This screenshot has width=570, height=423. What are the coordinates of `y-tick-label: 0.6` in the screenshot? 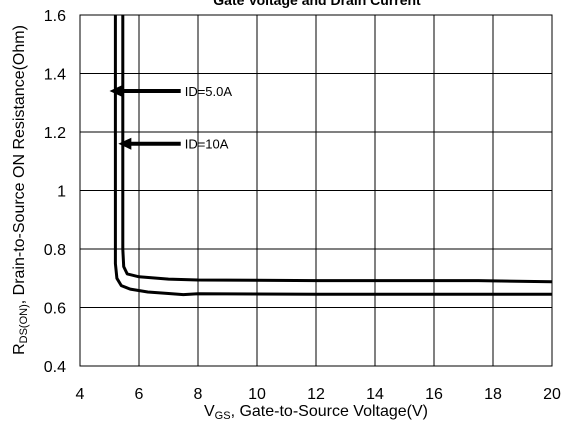 It's located at (55, 309).